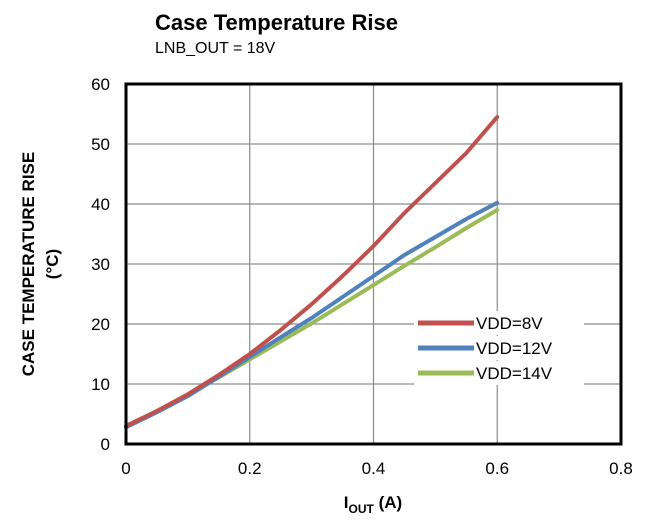 This screenshot has width=645, height=527. I want to click on legend-label: VDD=14V, so click(514, 373).